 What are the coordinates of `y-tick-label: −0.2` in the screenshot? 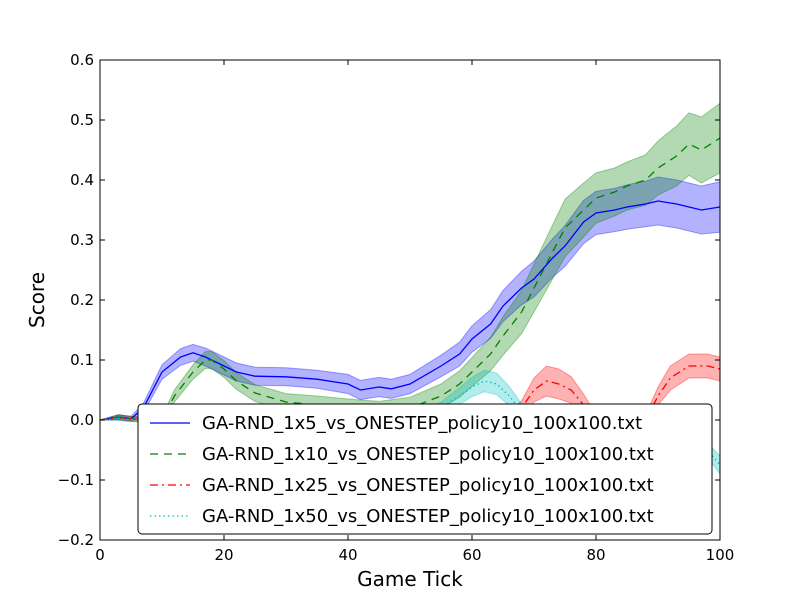 It's located at (76, 540).